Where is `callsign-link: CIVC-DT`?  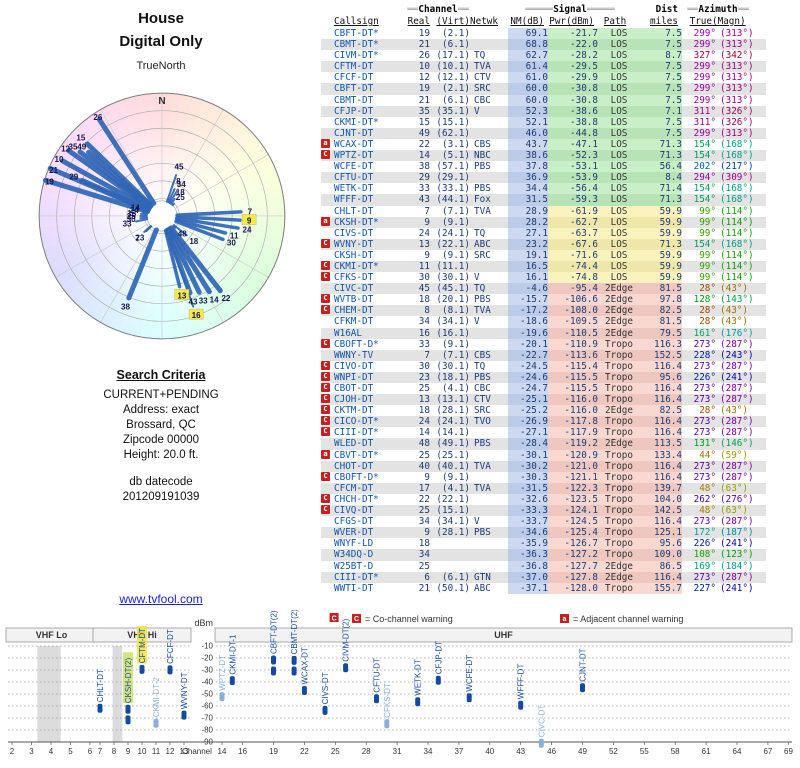 callsign-link: CIVC-DT is located at coordinates (370, 289).